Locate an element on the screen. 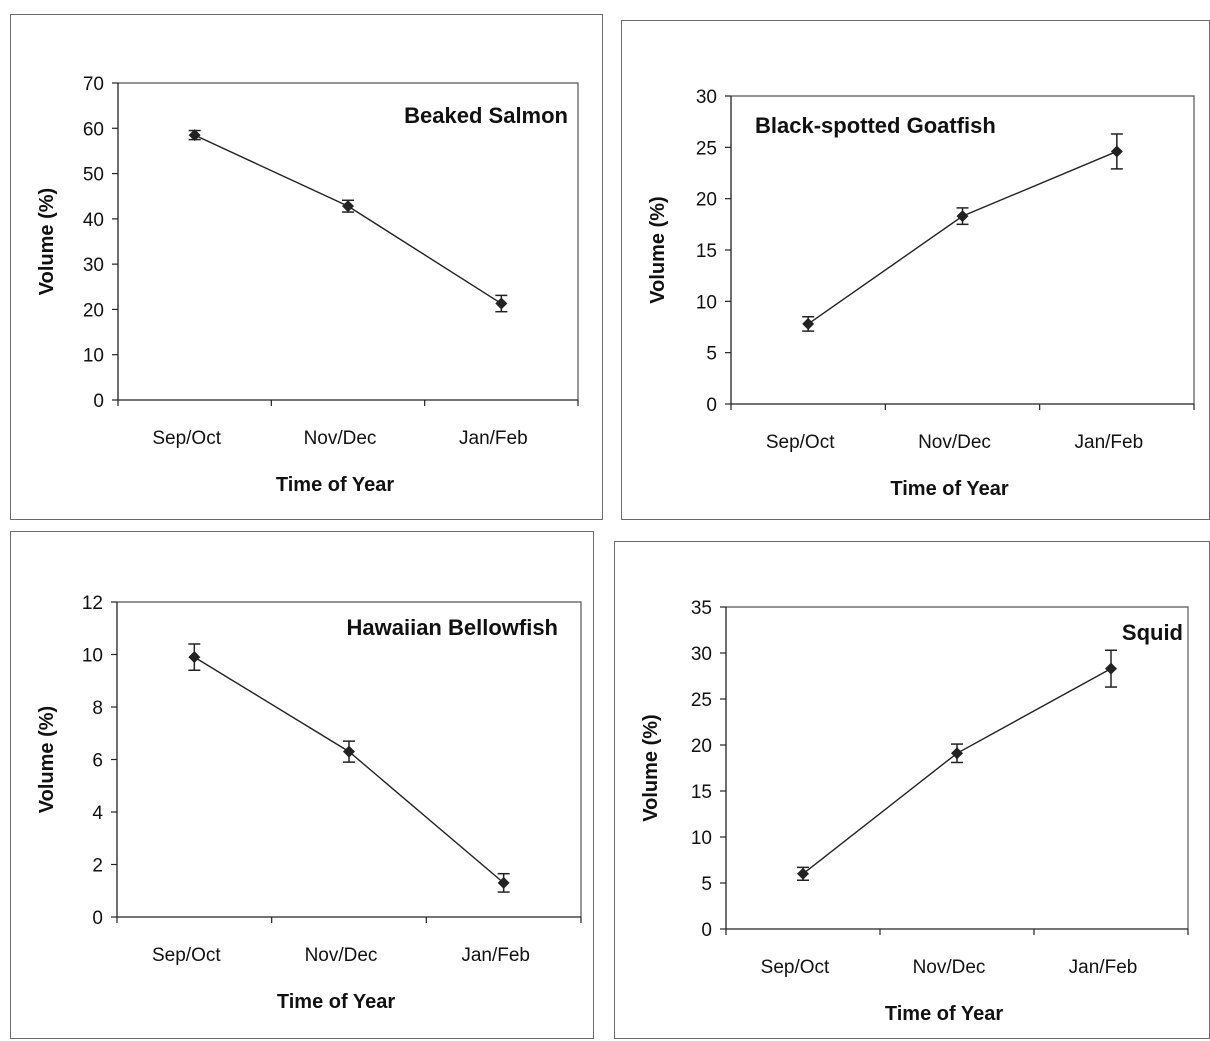  chart-title-hawaiian-bellowfish: Hawaiian Bellowfish is located at coordinates (453, 627).